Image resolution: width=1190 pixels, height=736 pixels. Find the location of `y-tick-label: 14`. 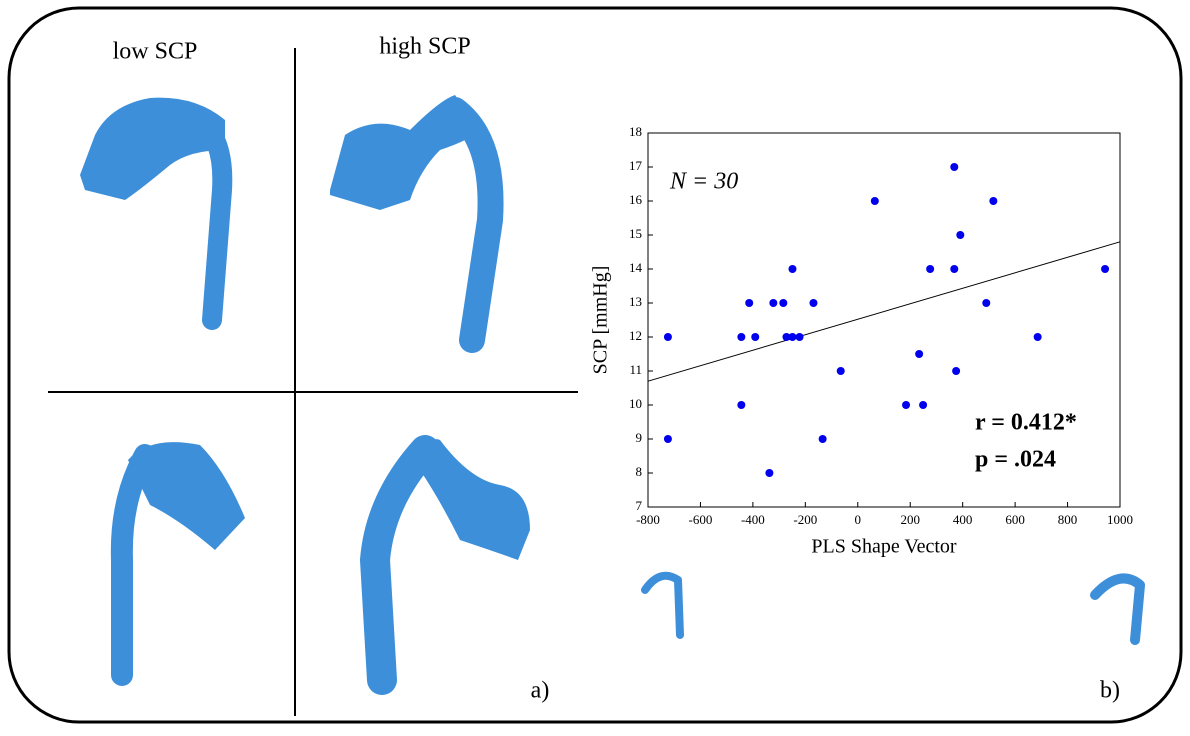

y-tick-label: 14 is located at coordinates (636, 267).